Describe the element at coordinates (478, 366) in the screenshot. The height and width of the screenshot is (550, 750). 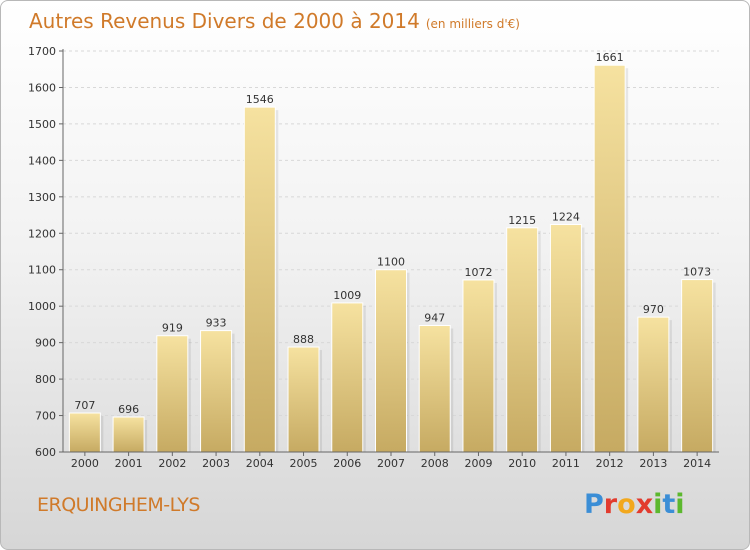
I see `bar-2009` at that location.